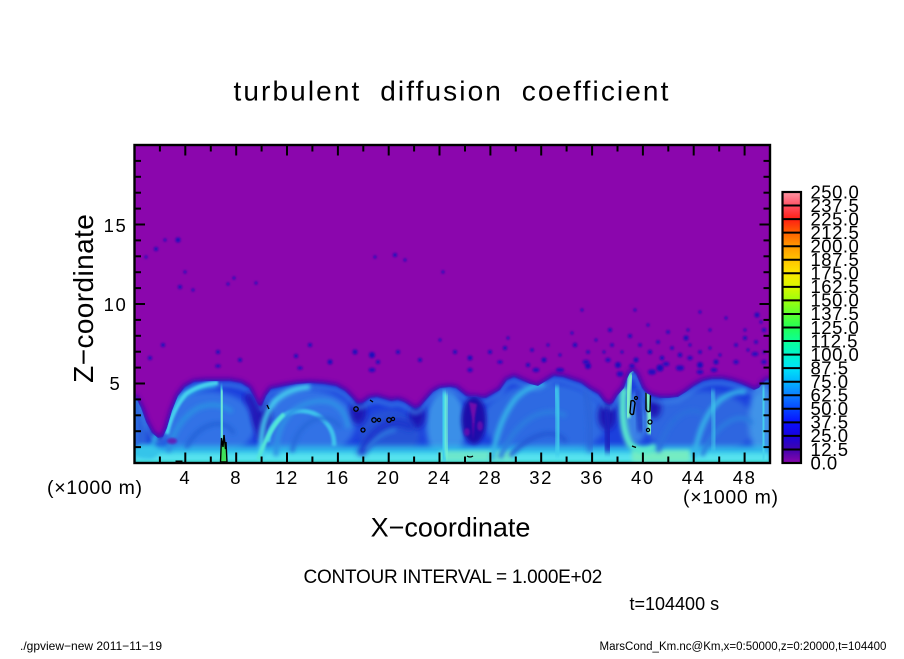 This screenshot has height=659, width=904. Describe the element at coordinates (452, 91) in the screenshot. I see `svg-text:turbulent diffusion coefficien: turbulent diffusion coefficient` at that location.